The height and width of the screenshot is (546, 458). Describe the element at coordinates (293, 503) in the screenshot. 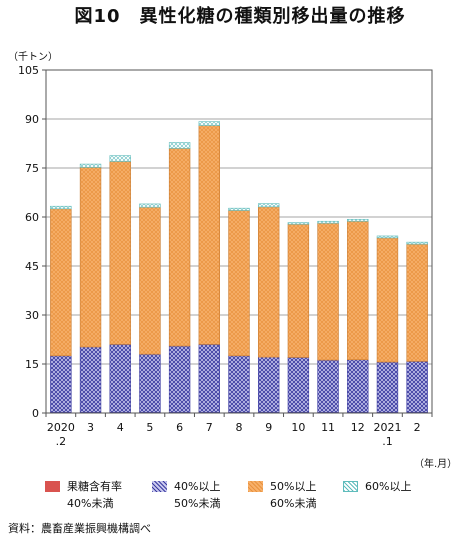

I see `legend-label: 60%未満` at that location.